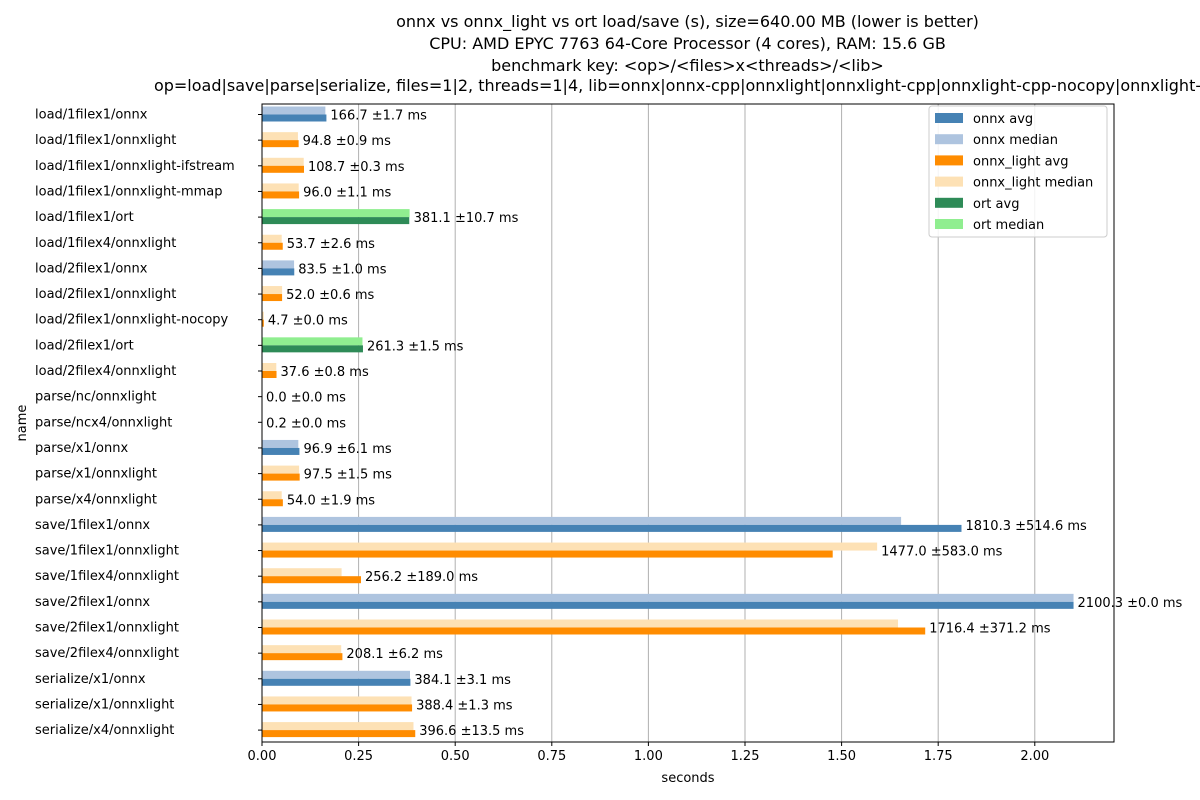 This screenshot has width=1200, height=800. What do you see at coordinates (1008, 225) in the screenshot?
I see `legend-entry: ort median` at bounding box center [1008, 225].